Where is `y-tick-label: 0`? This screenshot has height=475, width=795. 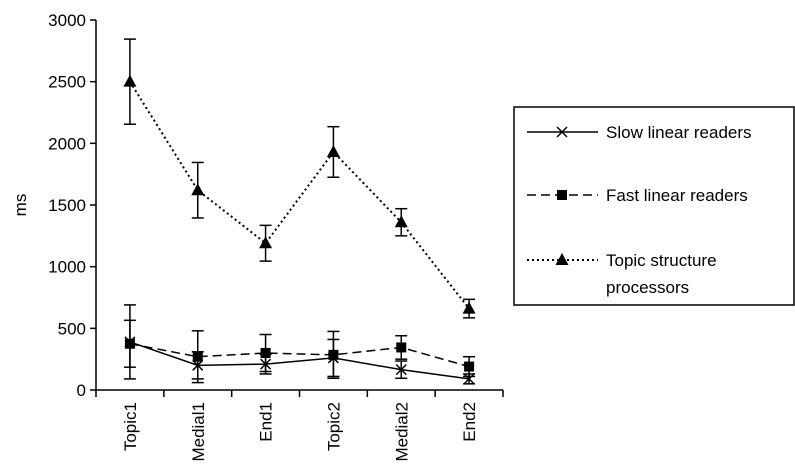 y-tick-label: 0 is located at coordinates (81, 390).